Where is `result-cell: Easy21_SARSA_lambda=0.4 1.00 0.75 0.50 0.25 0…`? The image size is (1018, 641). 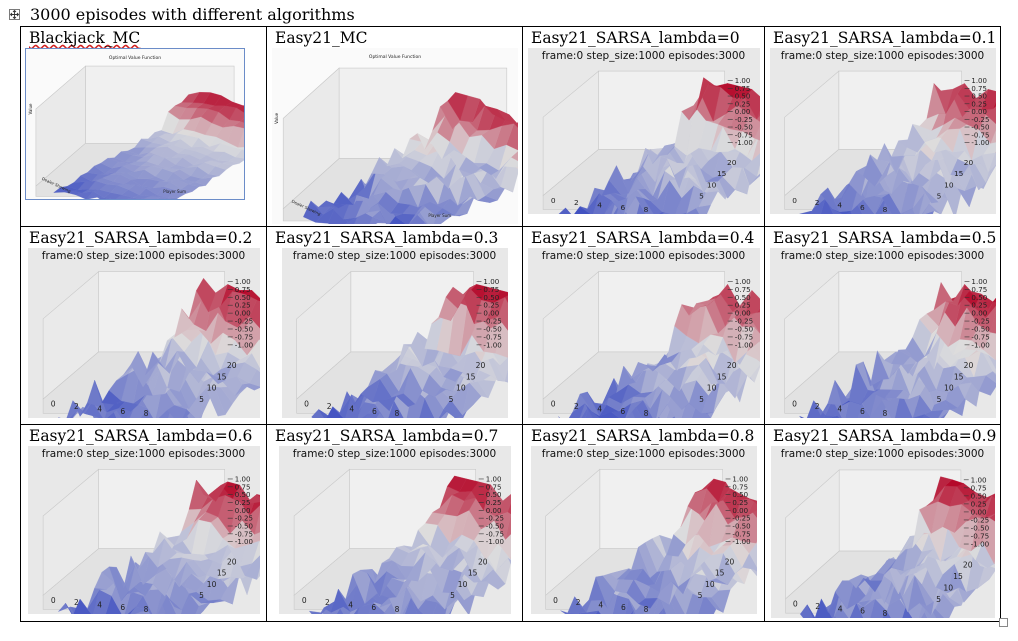
result-cell: Easy21_SARSA_lambda=0.4 1.00 0.75 0.50 0.25 0… is located at coordinates (643, 325).